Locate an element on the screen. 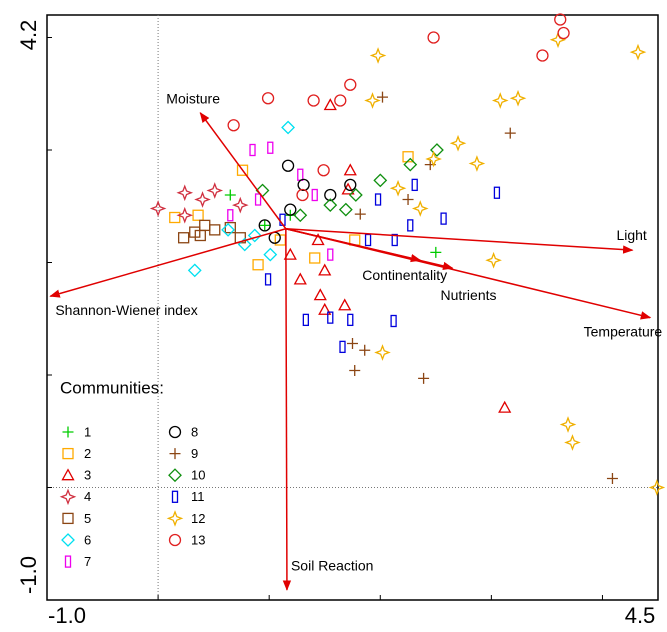 The width and height of the screenshot is (667, 632). vector-label: Continentality is located at coordinates (404, 275).